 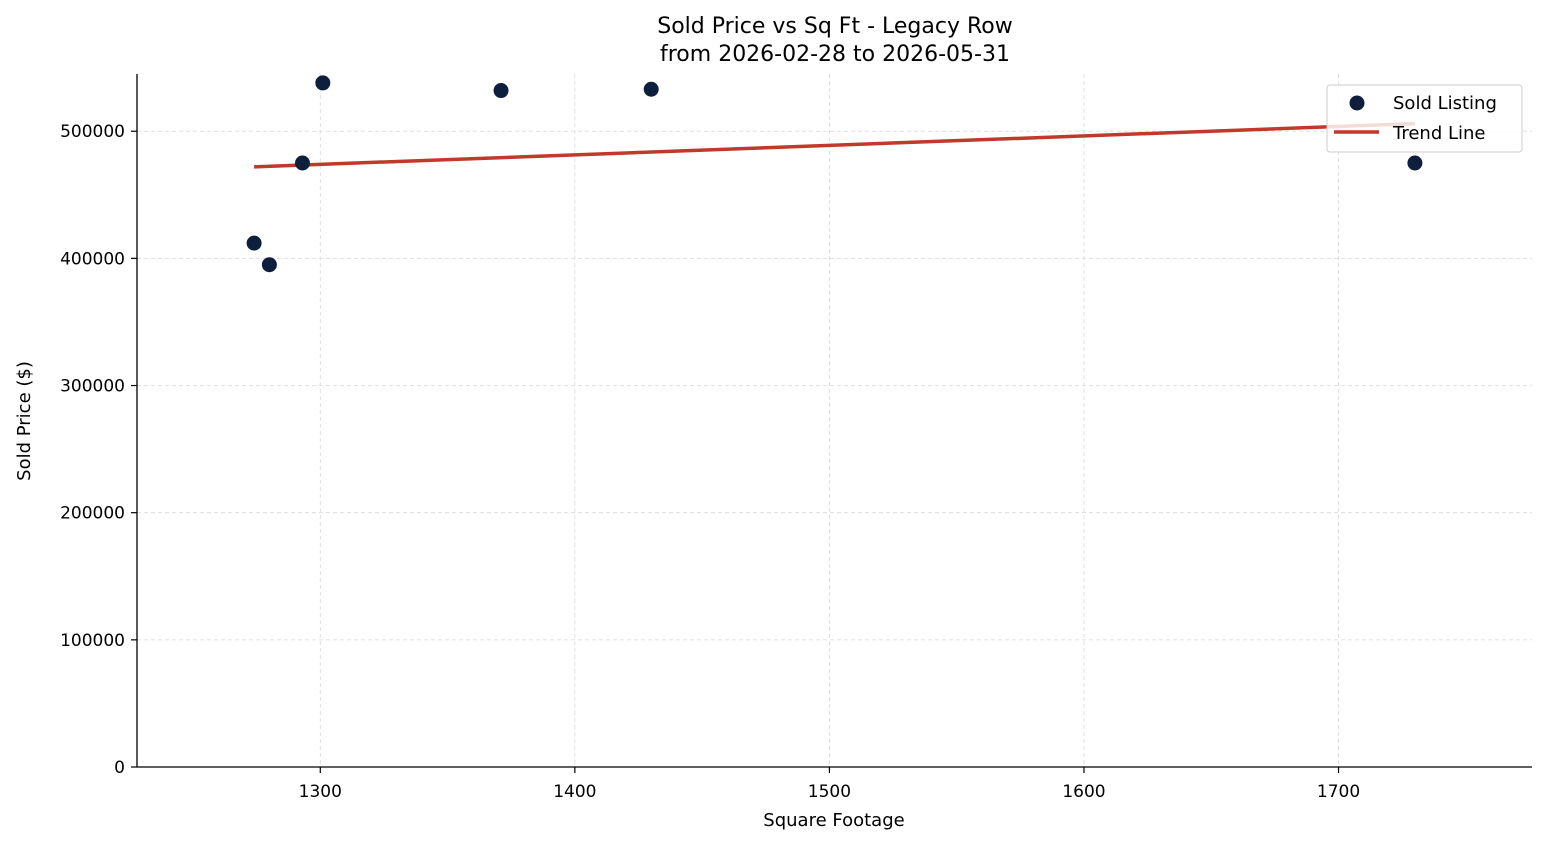 What do you see at coordinates (92, 514) in the screenshot?
I see `y-tick-label: 200000` at bounding box center [92, 514].